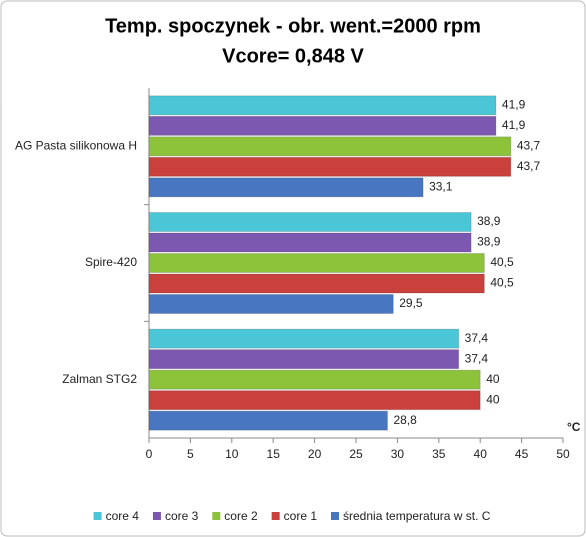 The width and height of the screenshot is (586, 537). I want to click on data-label: 28,8, so click(405, 420).